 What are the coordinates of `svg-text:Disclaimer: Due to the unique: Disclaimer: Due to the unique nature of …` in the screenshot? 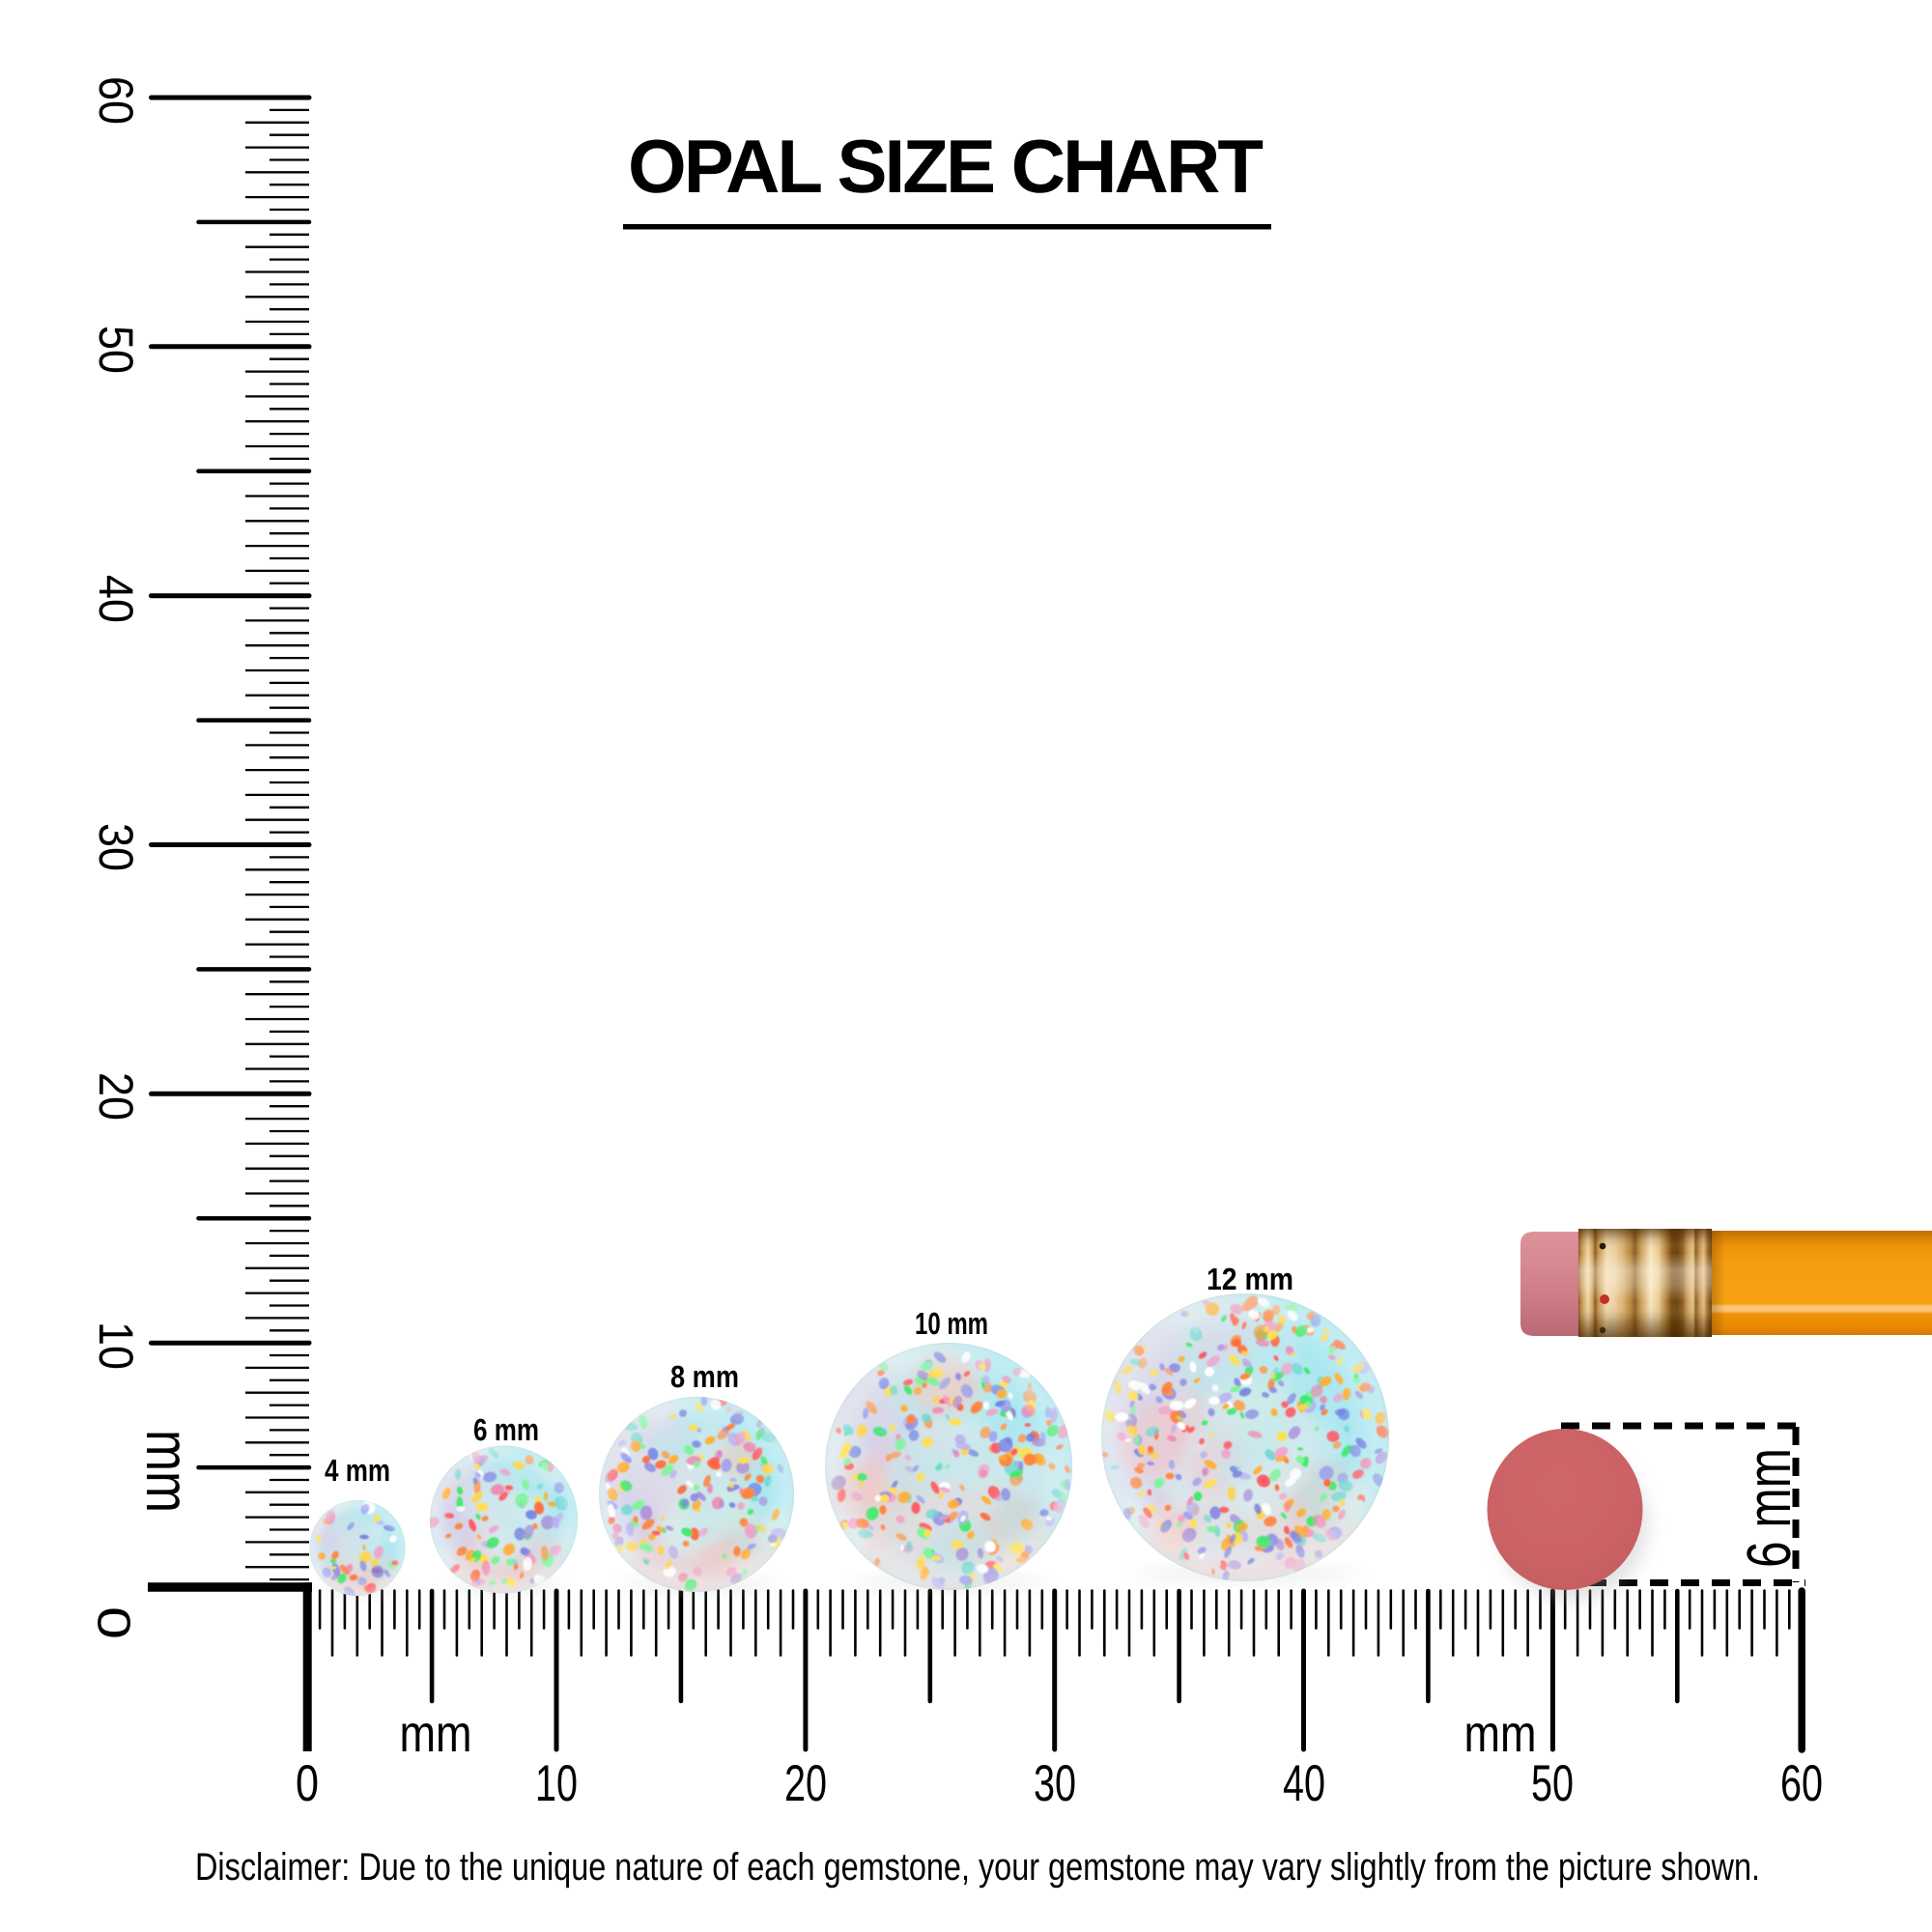 It's located at (977, 1867).